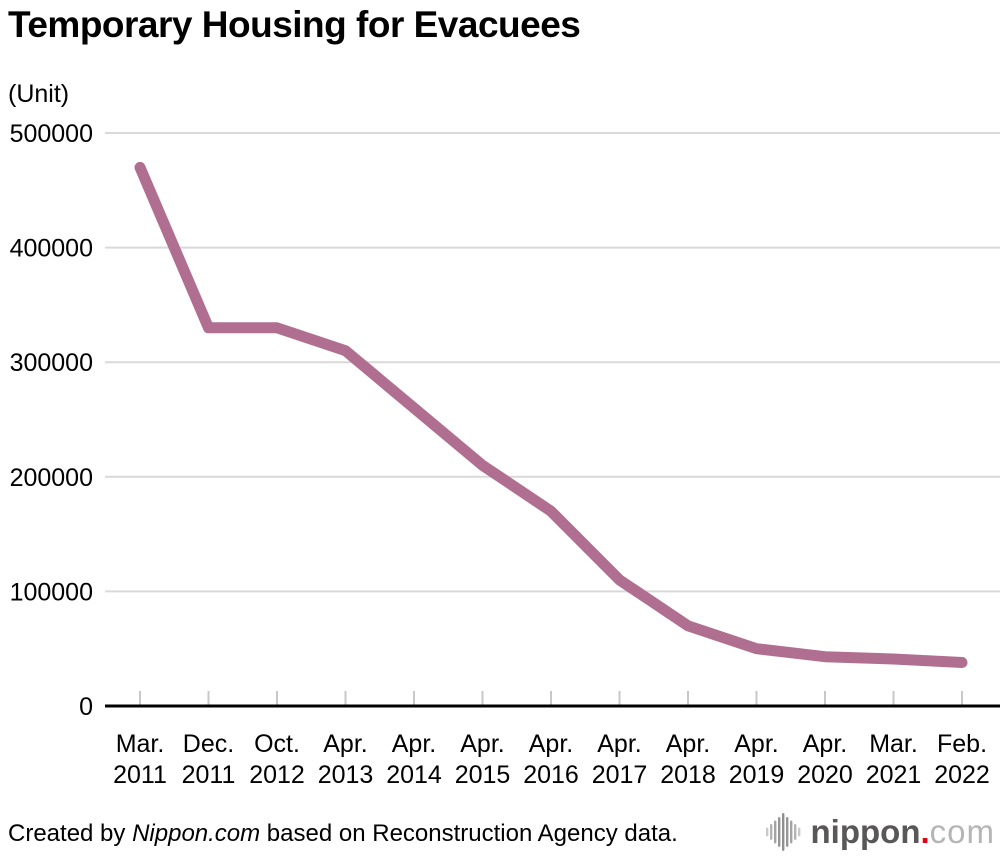 This screenshot has height=856, width=1000. Describe the element at coordinates (209, 759) in the screenshot. I see `x-axis-label: Dec. 2011` at that location.